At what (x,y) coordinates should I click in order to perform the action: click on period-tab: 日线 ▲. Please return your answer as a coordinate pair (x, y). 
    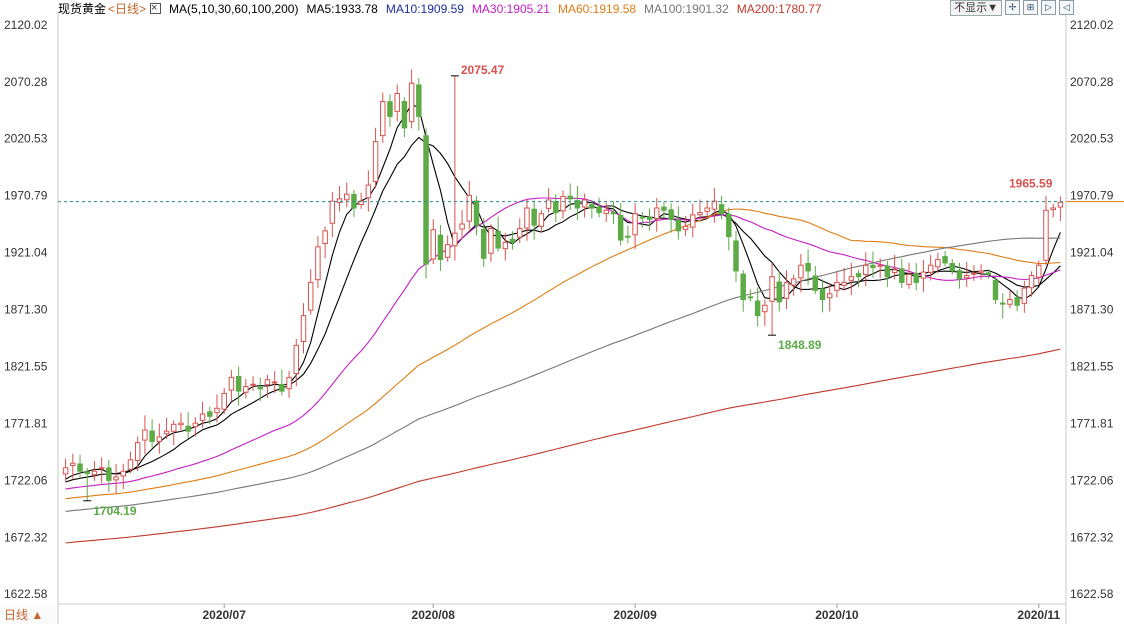
    Looking at the image, I should click on (28, 615).